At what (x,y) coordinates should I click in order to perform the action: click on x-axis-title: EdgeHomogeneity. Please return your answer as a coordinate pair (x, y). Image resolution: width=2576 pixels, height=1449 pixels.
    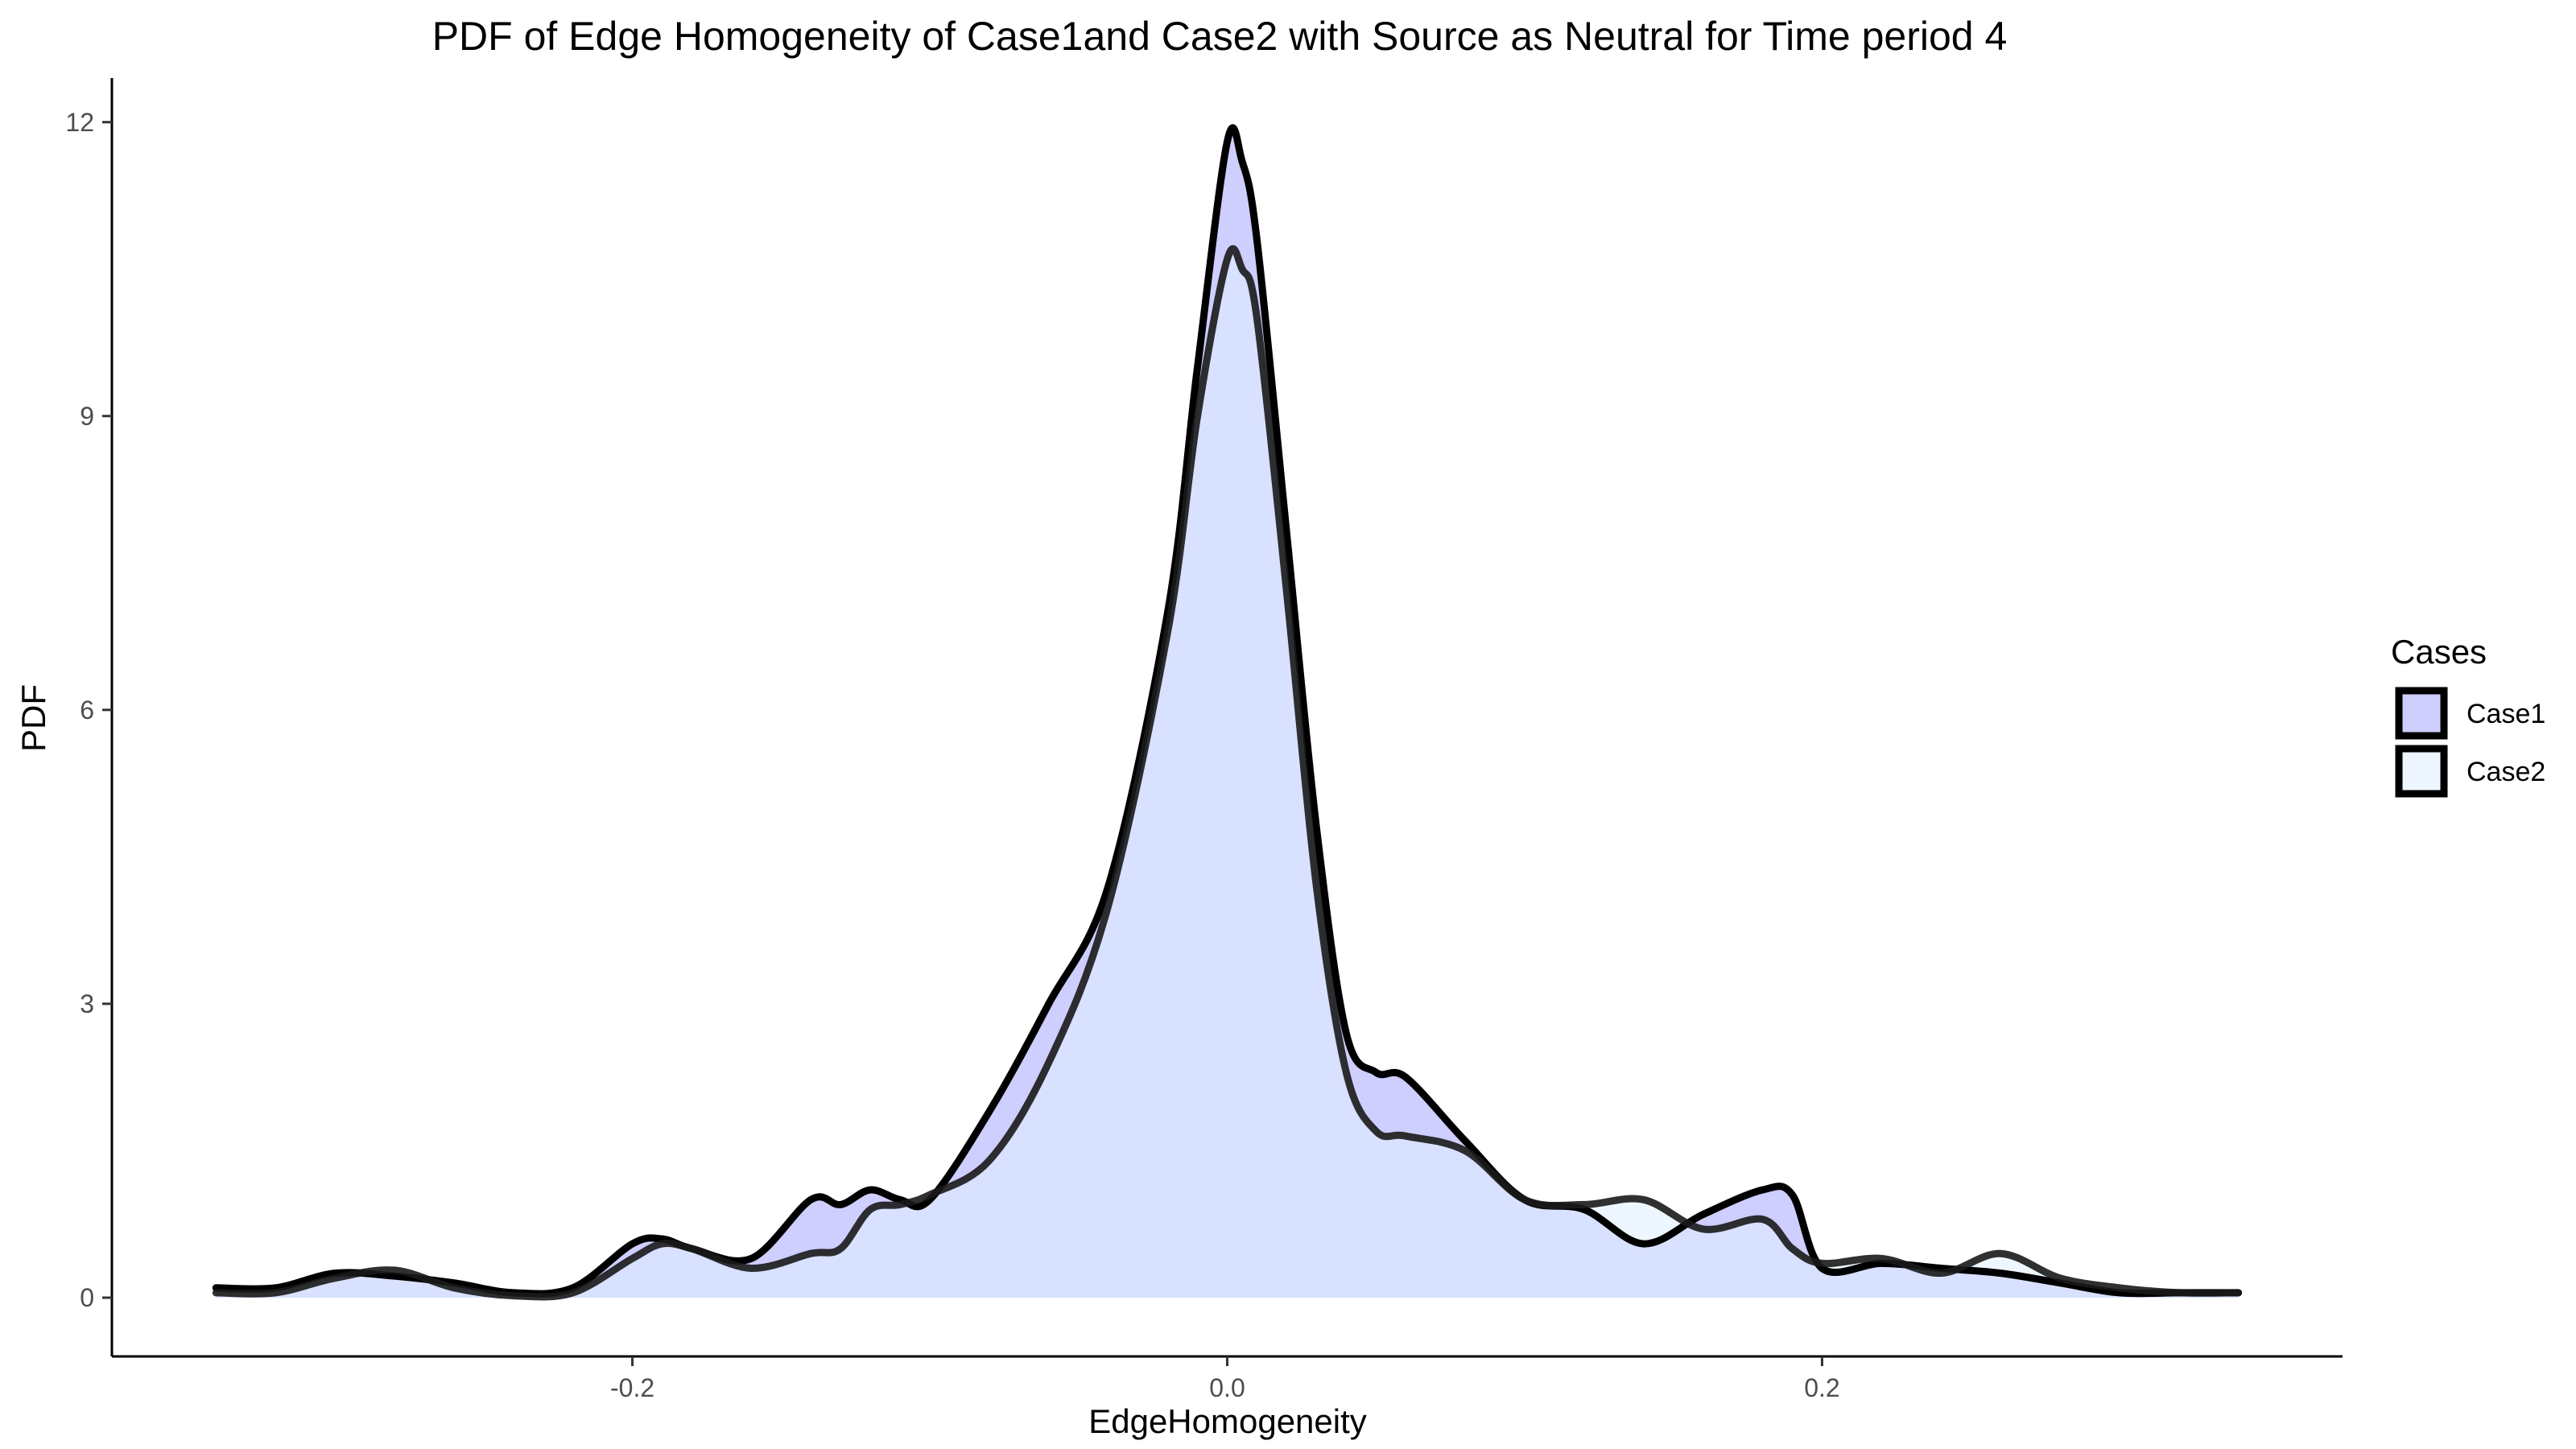
    Looking at the image, I should click on (1227, 1421).